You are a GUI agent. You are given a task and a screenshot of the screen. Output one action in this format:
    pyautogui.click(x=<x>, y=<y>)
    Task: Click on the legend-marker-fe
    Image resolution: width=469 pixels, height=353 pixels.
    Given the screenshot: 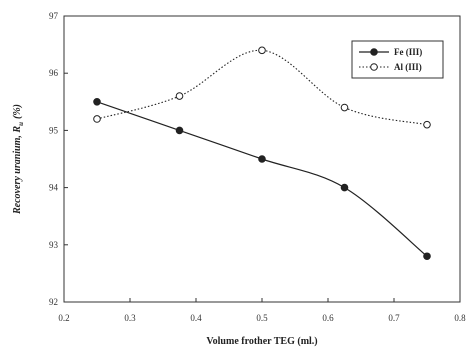 What is the action you would take?
    pyautogui.click(x=374, y=52)
    